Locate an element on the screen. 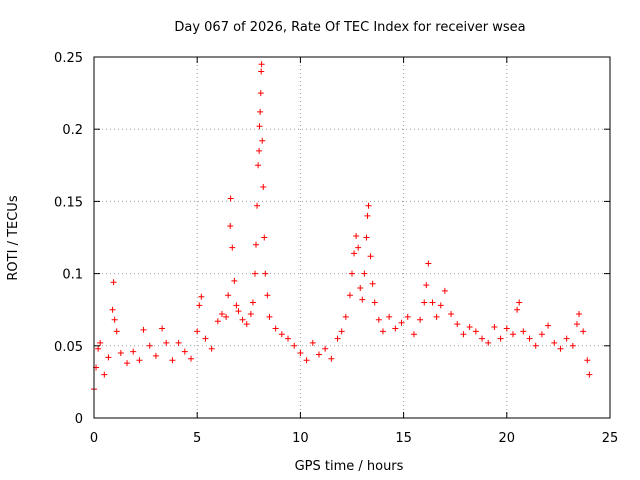 This screenshot has width=640, height=480. y-axis-label: ROTI / TECUs is located at coordinates (13, 237).